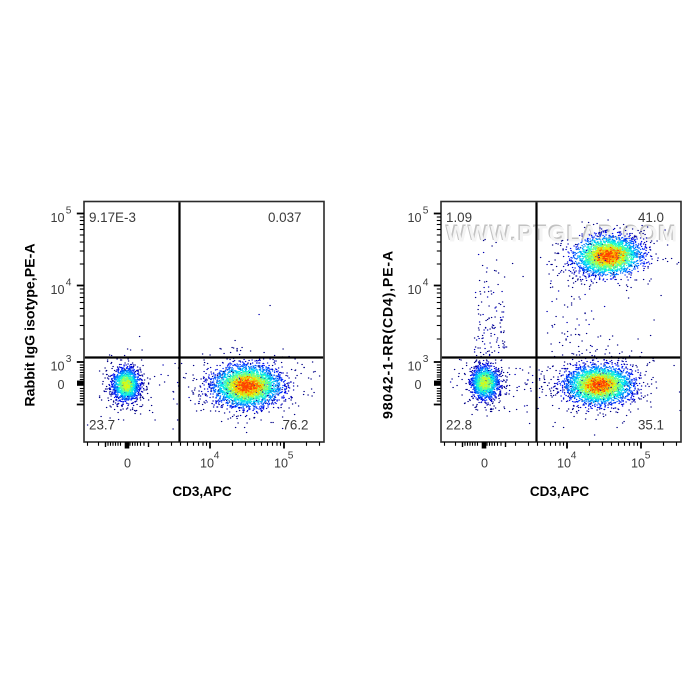 The height and width of the screenshot is (700, 700). I want to click on svg-text: 41.0, so click(651, 217).